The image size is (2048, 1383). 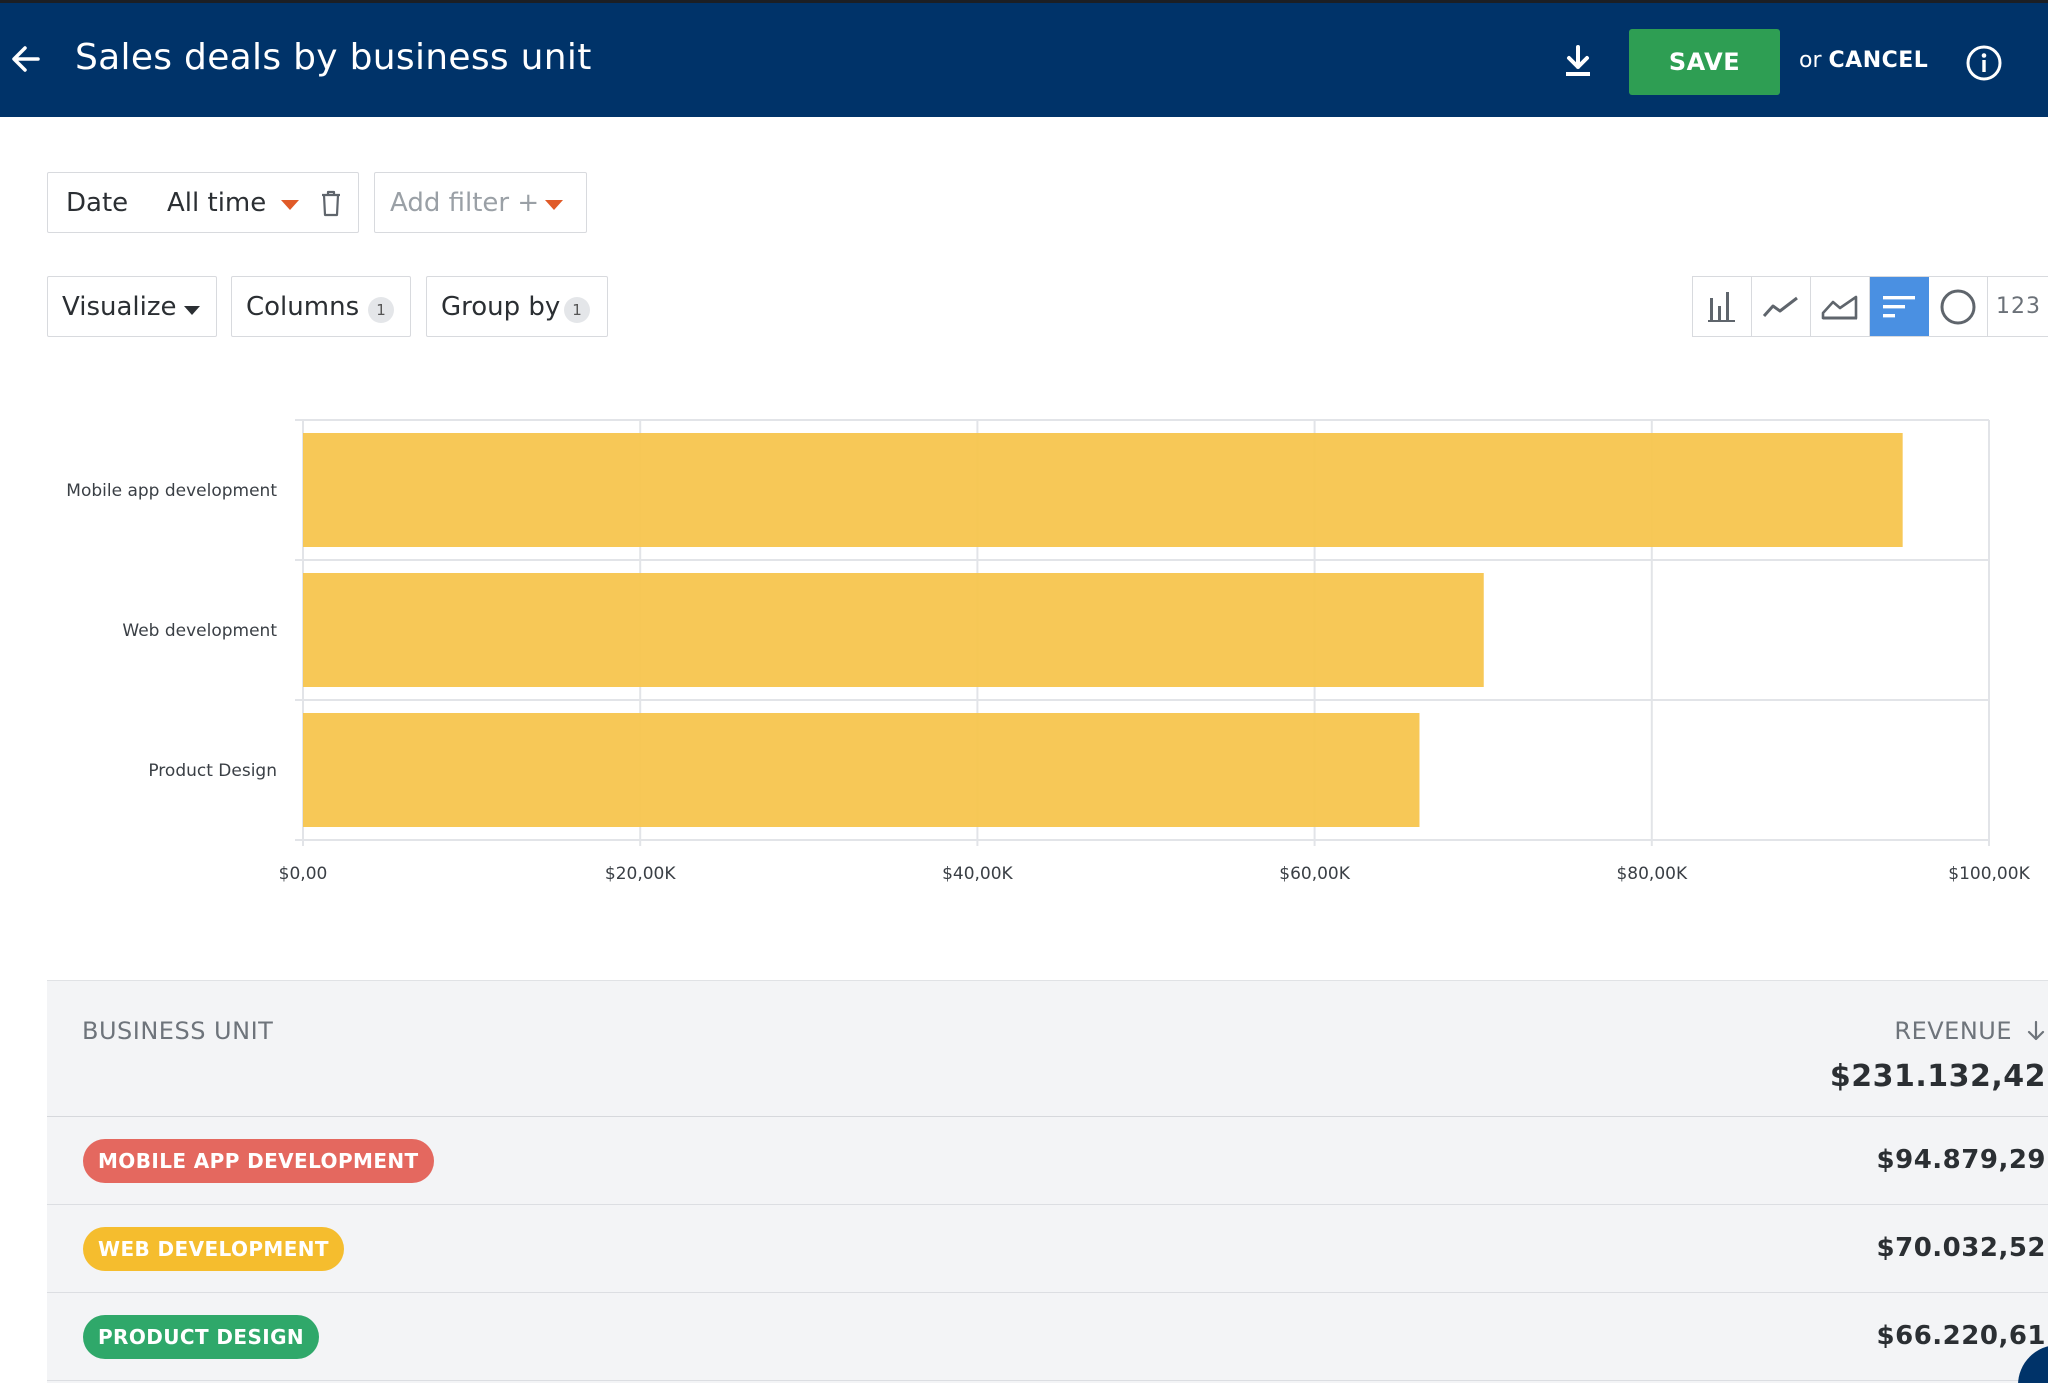 I want to click on group-by-count-badge: 1, so click(x=577, y=310).